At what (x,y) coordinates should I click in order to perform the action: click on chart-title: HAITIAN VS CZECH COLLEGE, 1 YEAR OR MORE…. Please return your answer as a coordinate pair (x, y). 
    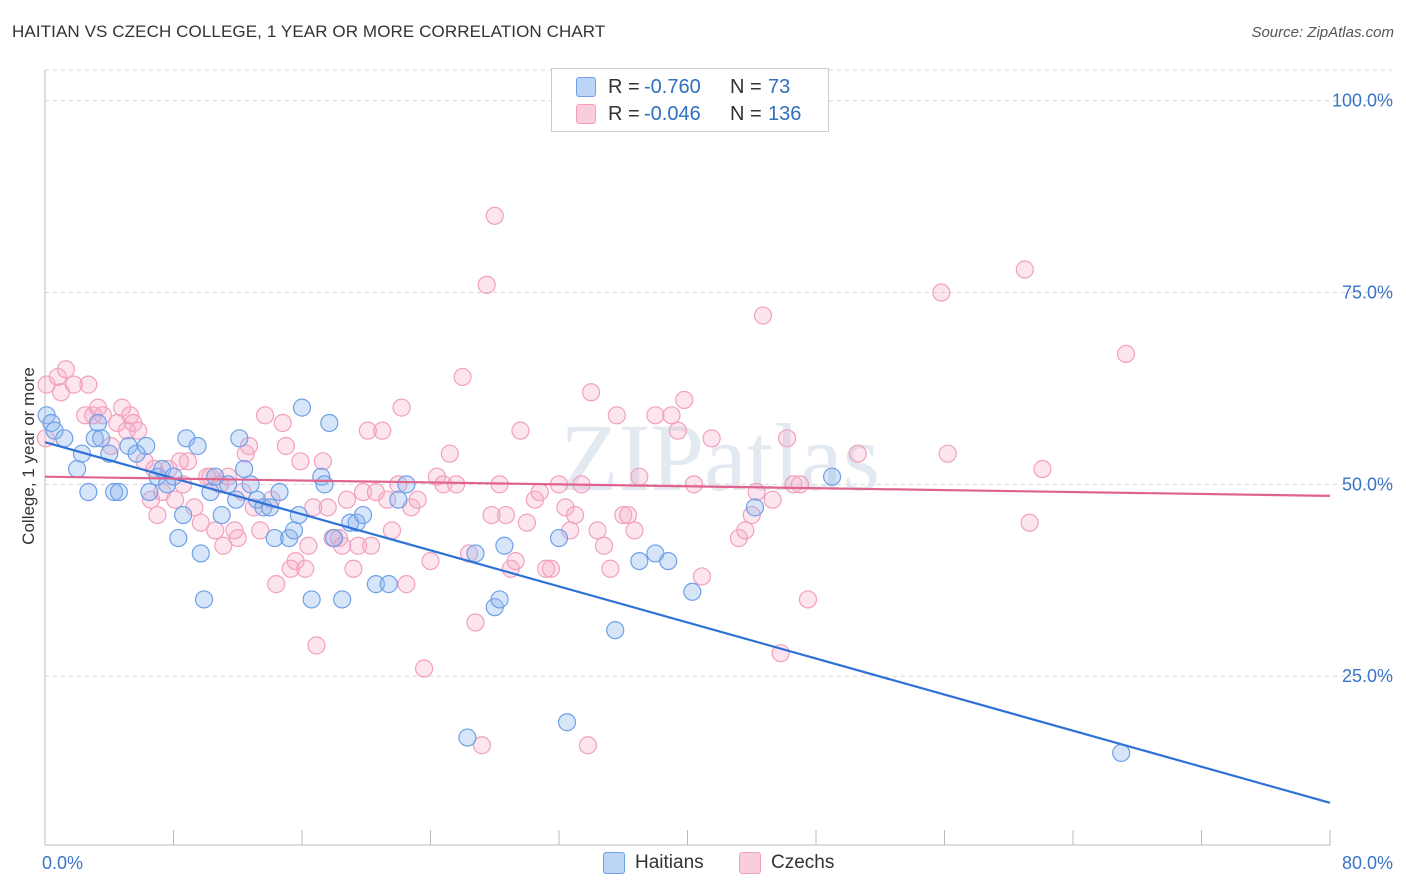
    Looking at the image, I should click on (309, 31).